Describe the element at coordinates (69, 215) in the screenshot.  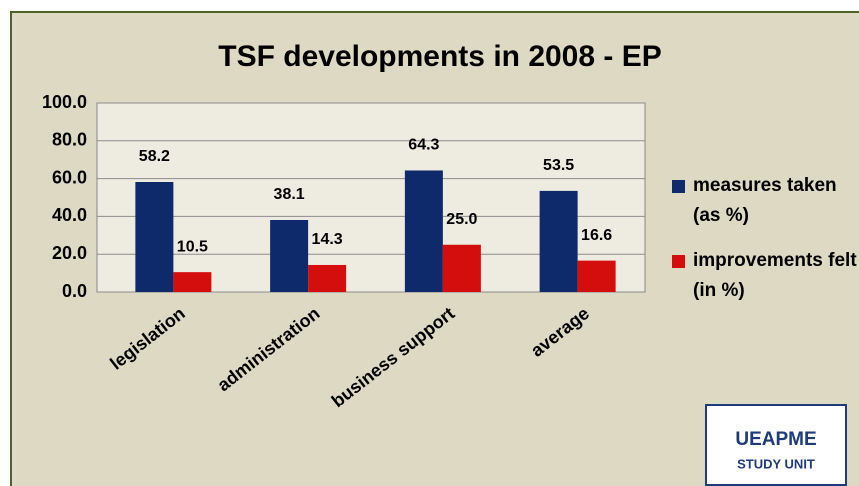
I see `y-tick-label: 40.0` at that location.